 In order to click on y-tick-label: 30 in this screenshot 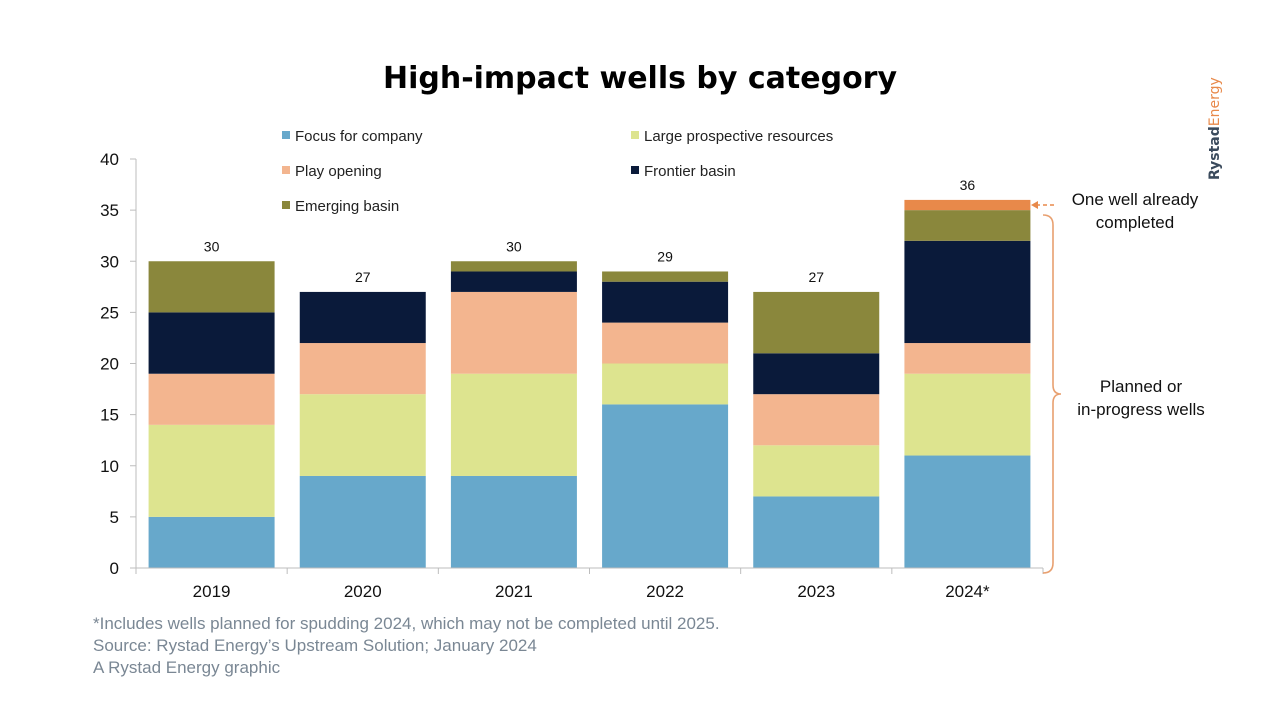, I will do `click(109, 261)`.